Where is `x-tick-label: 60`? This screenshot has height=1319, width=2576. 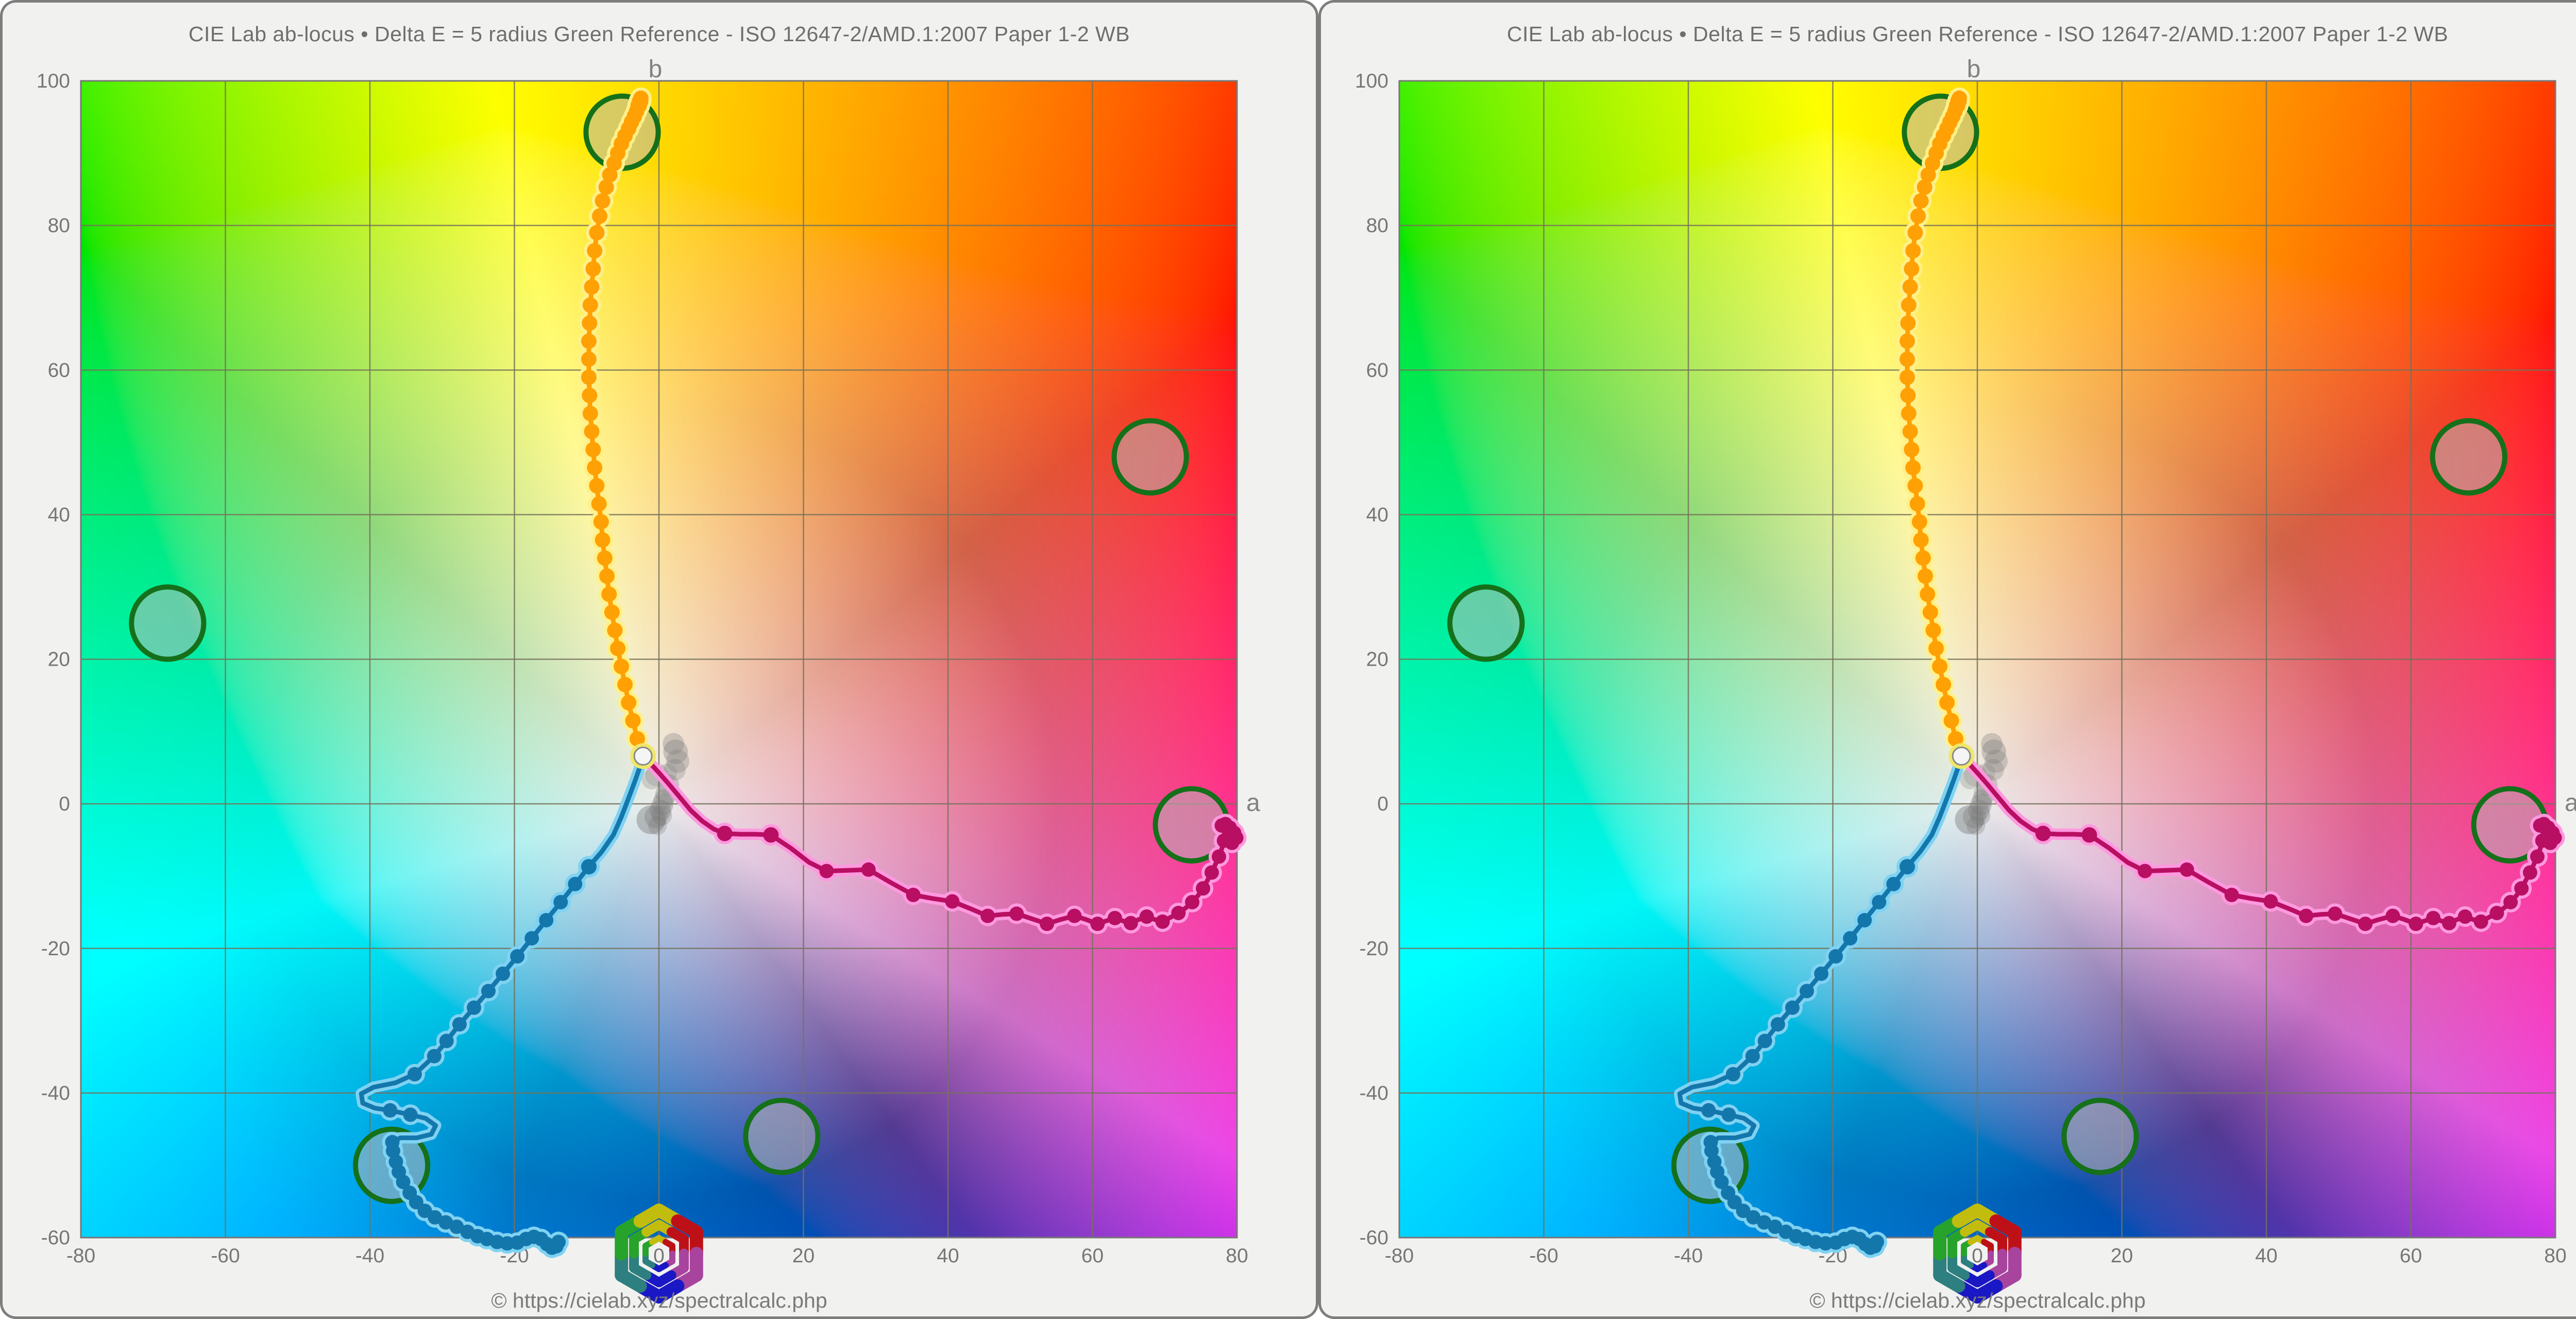 x-tick-label: 60 is located at coordinates (1092, 1256).